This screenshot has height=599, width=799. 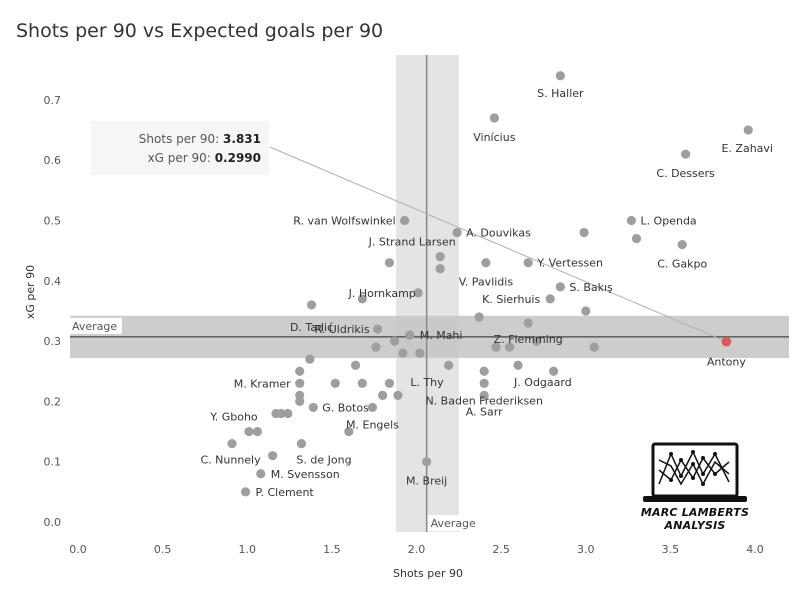 What do you see at coordinates (511, 299) in the screenshot?
I see `point-label: K. Sierhuis` at bounding box center [511, 299].